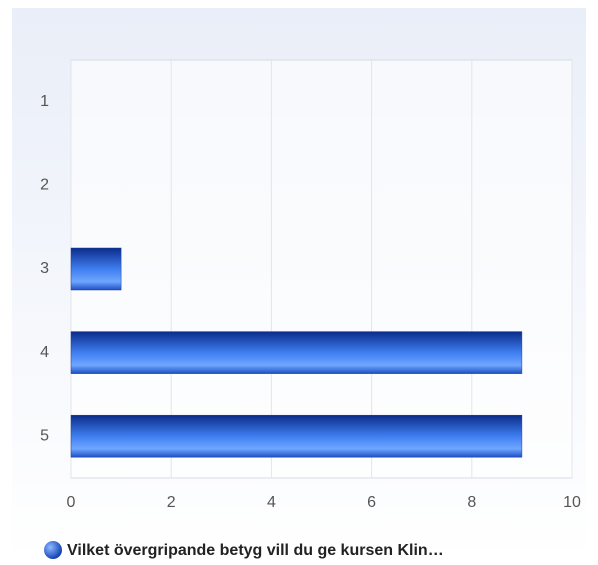 The image size is (598, 565). What do you see at coordinates (171, 502) in the screenshot?
I see `x-tick-label: 2` at bounding box center [171, 502].